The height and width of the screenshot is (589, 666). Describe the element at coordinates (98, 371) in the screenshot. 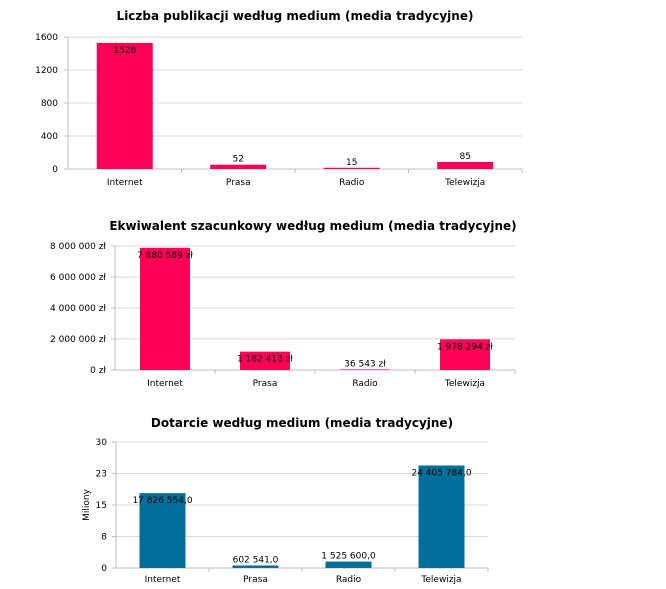

I see `y-tick-label: 0 zł` at that location.